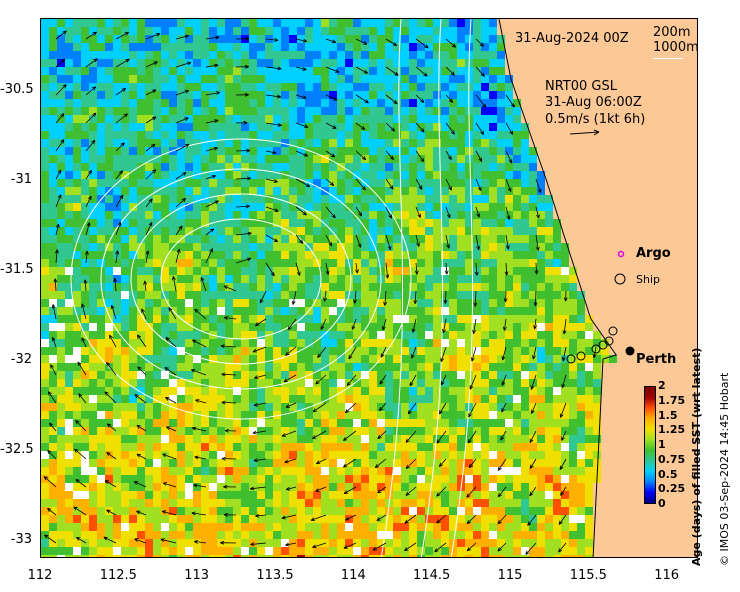 This screenshot has height=592, width=740. What do you see at coordinates (510, 575) in the screenshot?
I see `lon-tick-label: 115` at bounding box center [510, 575].